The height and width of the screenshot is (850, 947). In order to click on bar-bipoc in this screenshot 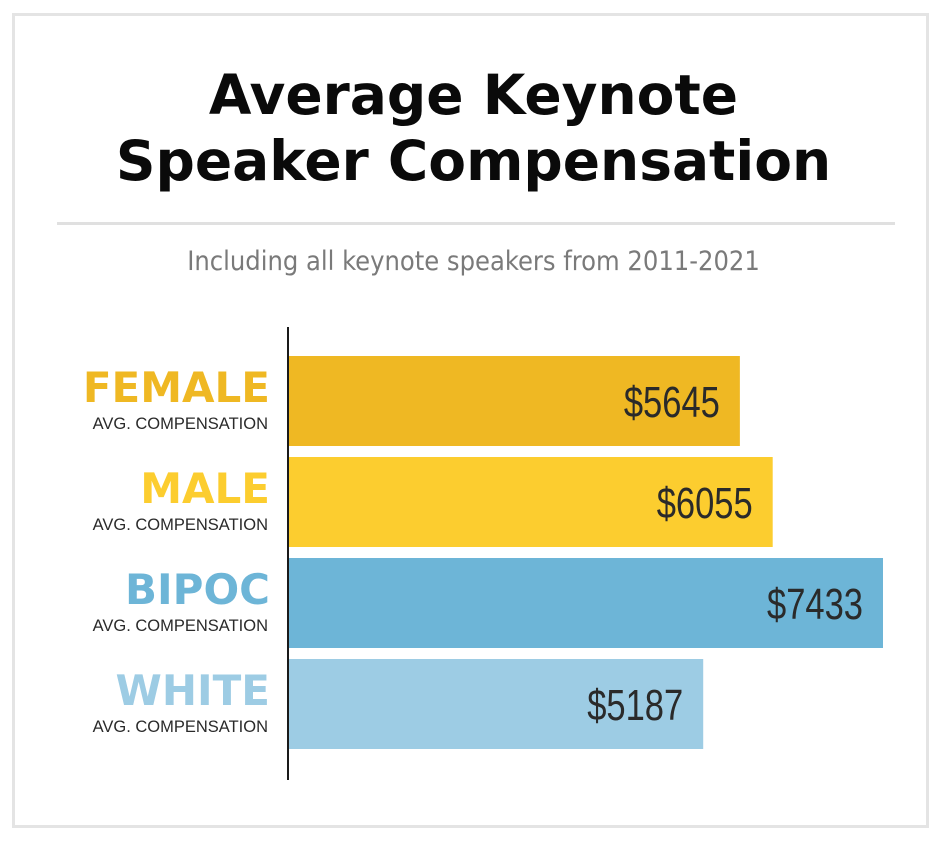, I will do `click(586, 603)`.